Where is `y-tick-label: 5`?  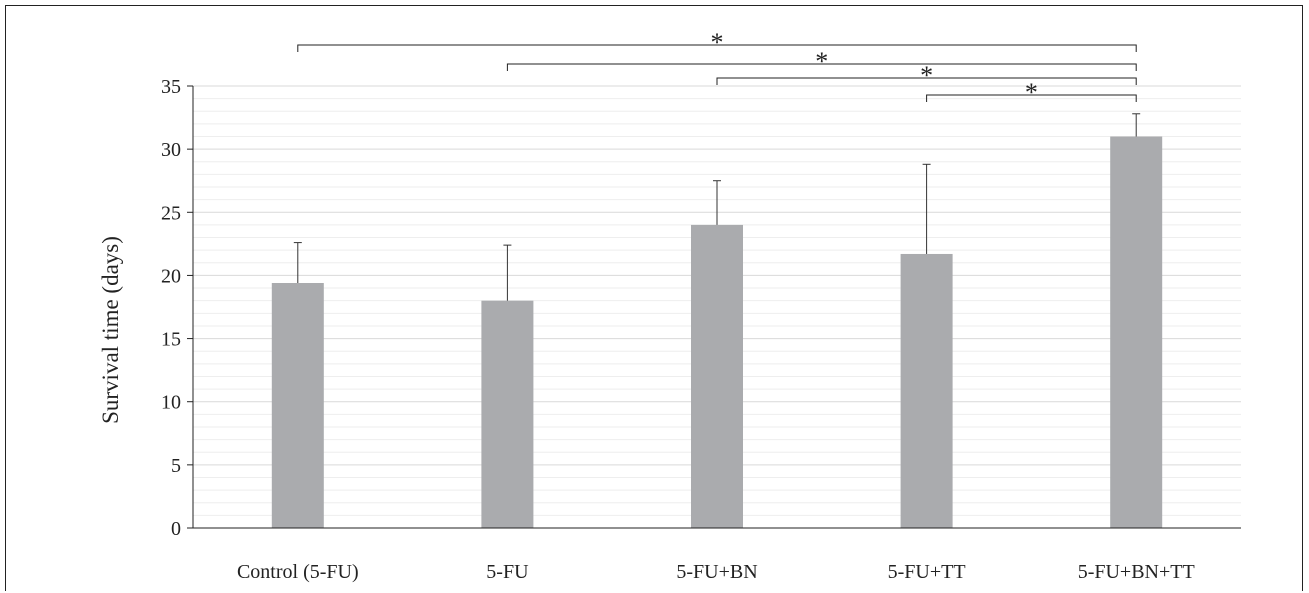 y-tick-label: 5 is located at coordinates (176, 466).